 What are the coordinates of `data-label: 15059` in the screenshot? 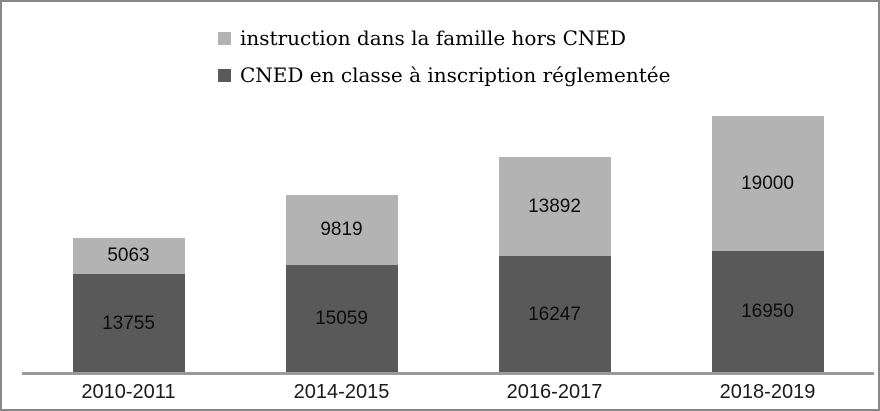 It's located at (341, 318).